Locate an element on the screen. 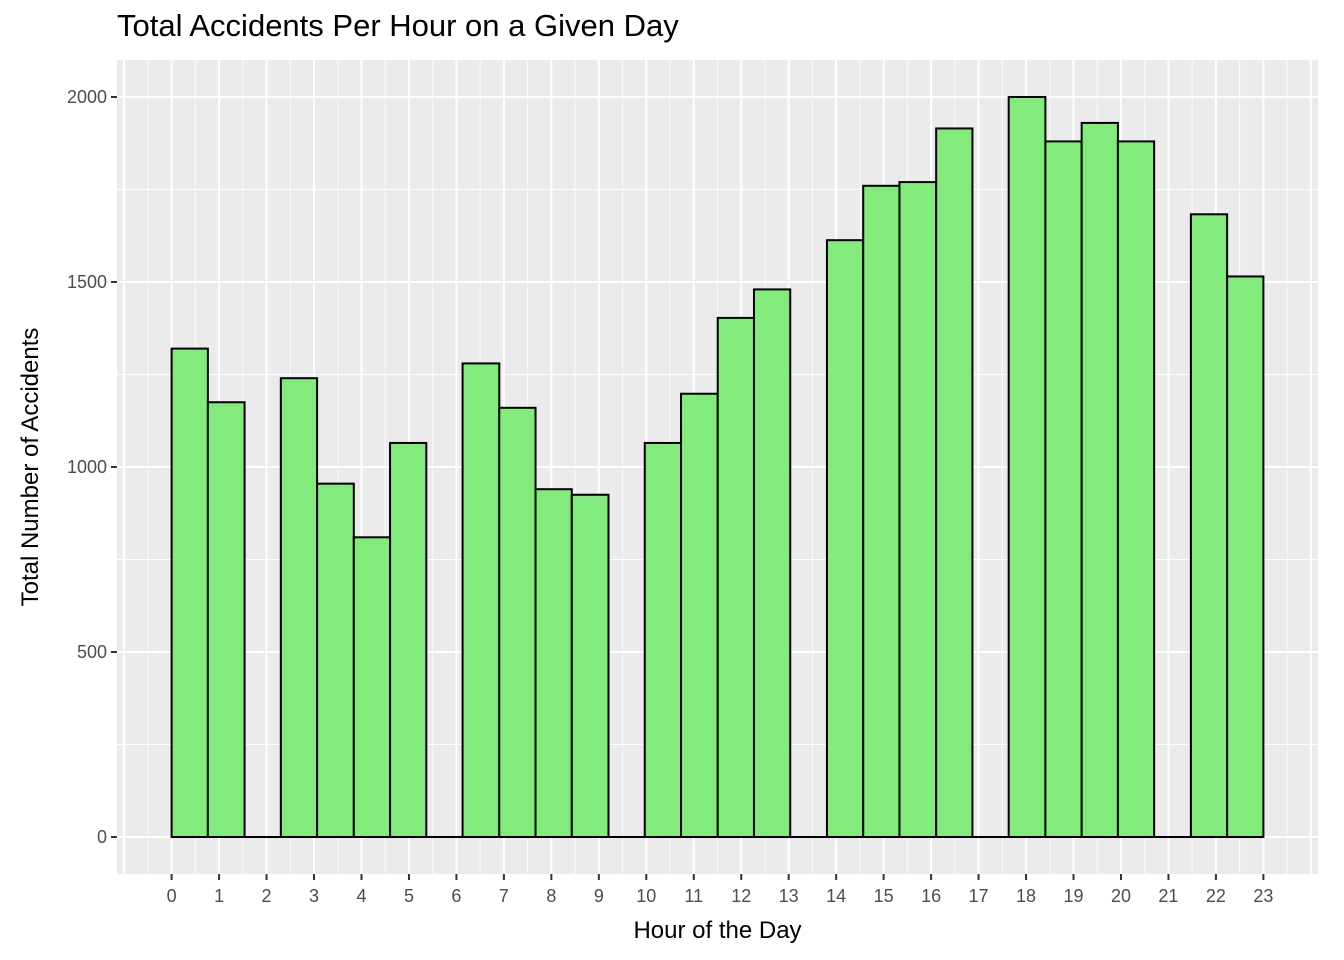 The height and width of the screenshot is (960, 1344). chart-title: Total Accidents Per Hour on a Given Day is located at coordinates (398, 25).